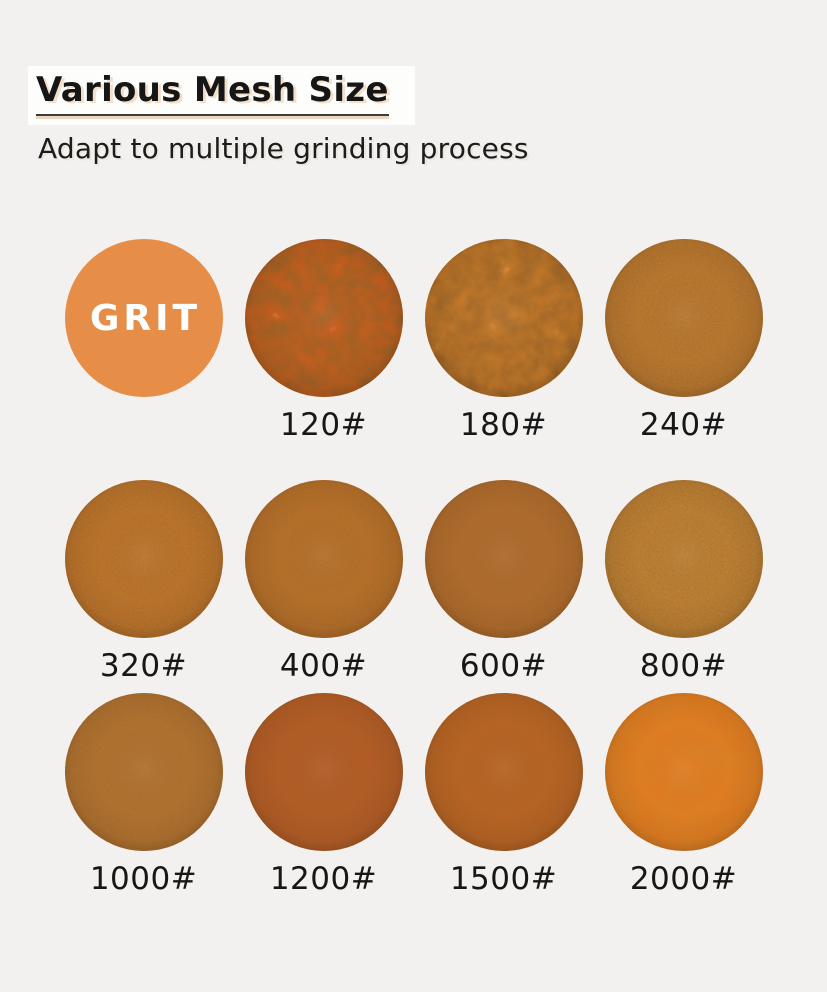 The image size is (827, 992). I want to click on title-box: Various Mesh Size, so click(221, 96).